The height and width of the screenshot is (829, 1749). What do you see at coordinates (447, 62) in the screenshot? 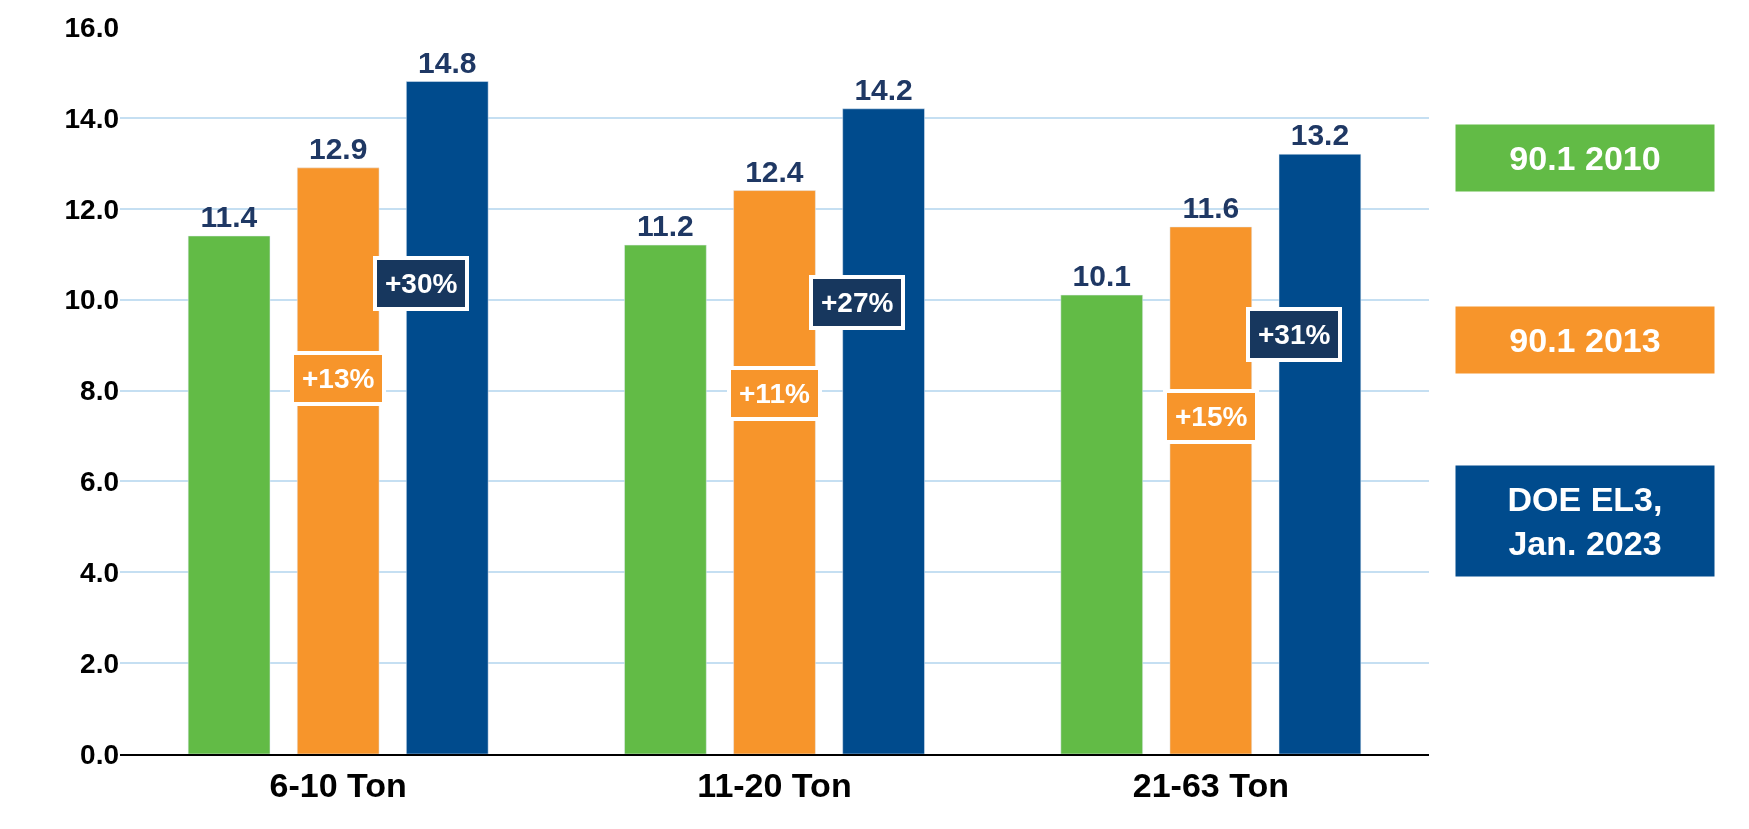
I see `data-label: 14.8` at bounding box center [447, 62].